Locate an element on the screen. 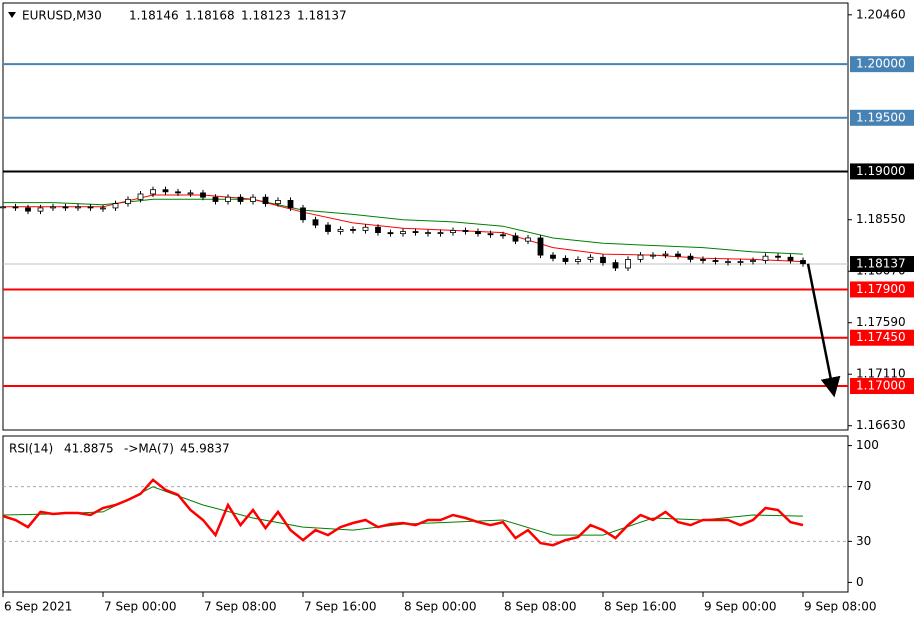  x-tick-label: 9 Sep 00:00 is located at coordinates (740, 607).